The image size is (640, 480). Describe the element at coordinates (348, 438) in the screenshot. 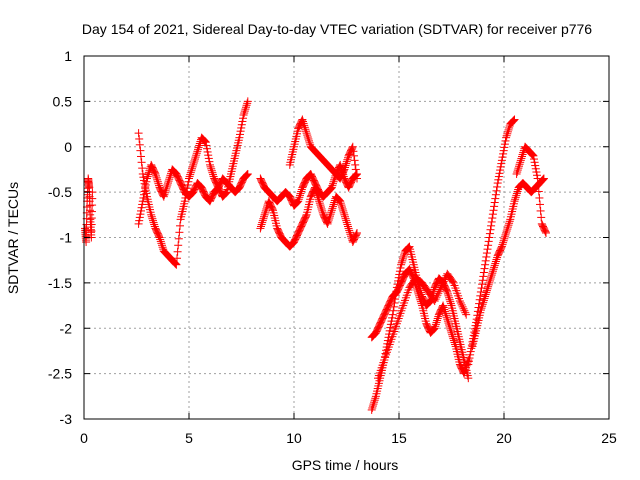

I see `x-tick-labels: 0 5 10 15 20 25` at that location.